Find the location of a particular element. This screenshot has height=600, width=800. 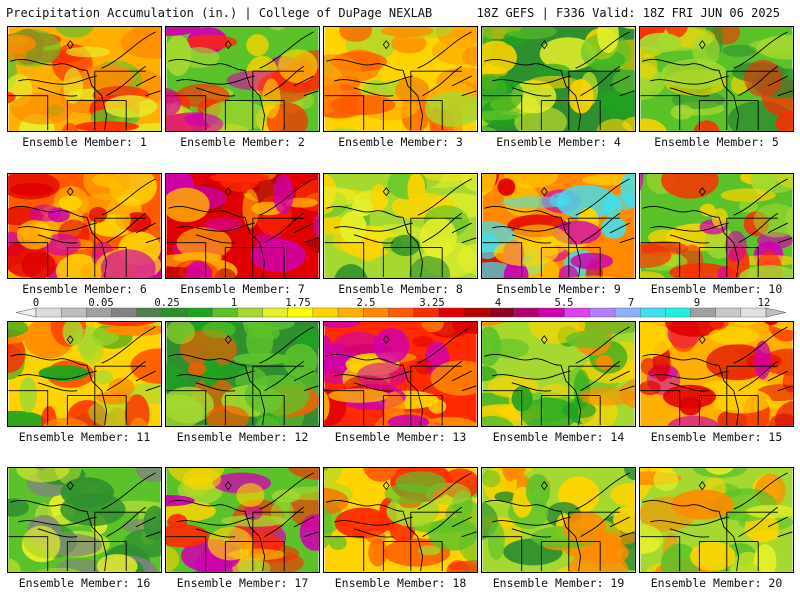

ensemble-member-label: Ensemble Member: 14 is located at coordinates (558, 437).